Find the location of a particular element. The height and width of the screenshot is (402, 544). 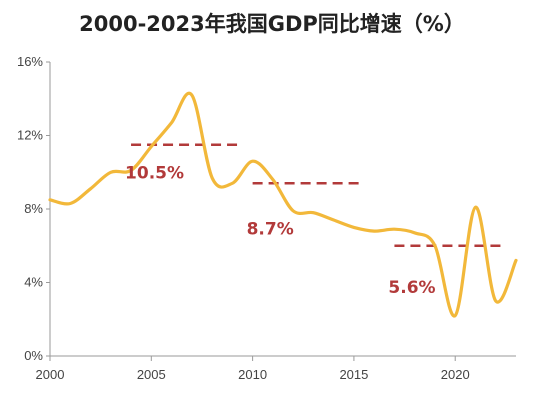

y-tick-label: 12% is located at coordinates (30, 135).